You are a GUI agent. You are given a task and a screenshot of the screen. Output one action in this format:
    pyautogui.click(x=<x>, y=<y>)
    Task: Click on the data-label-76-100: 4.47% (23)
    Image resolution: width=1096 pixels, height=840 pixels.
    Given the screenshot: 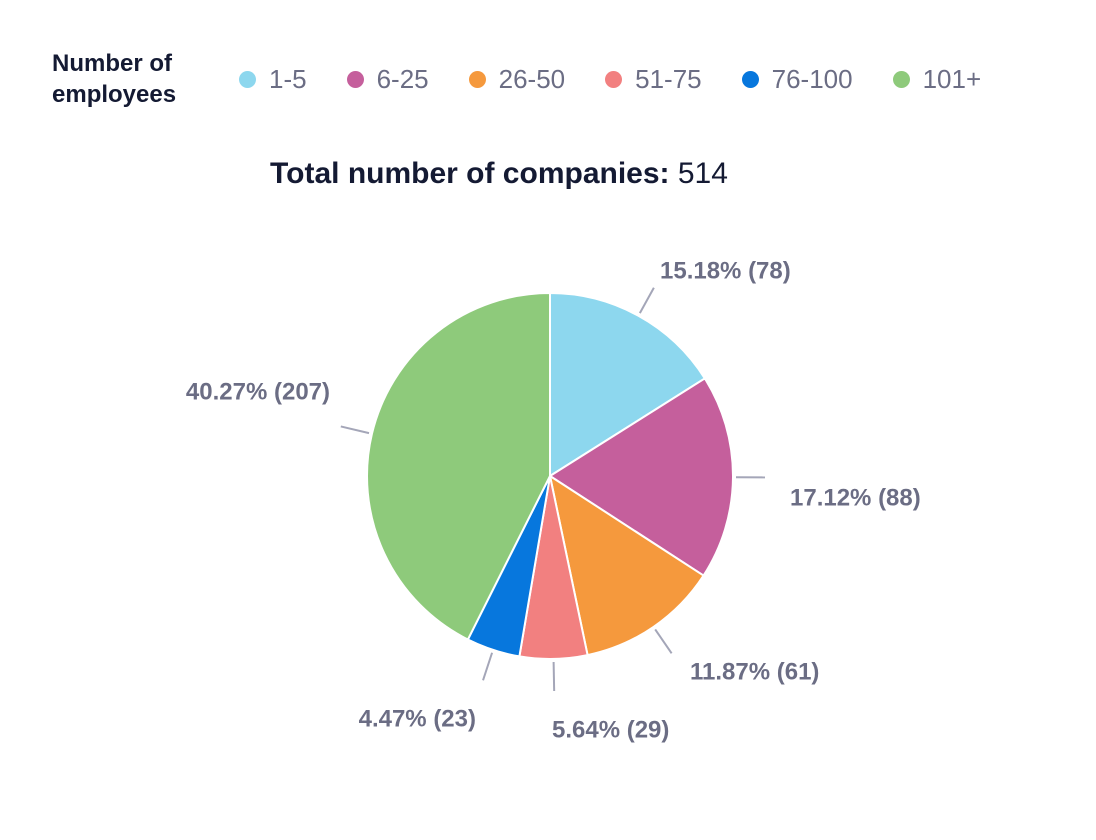 What is the action you would take?
    pyautogui.click(x=417, y=718)
    